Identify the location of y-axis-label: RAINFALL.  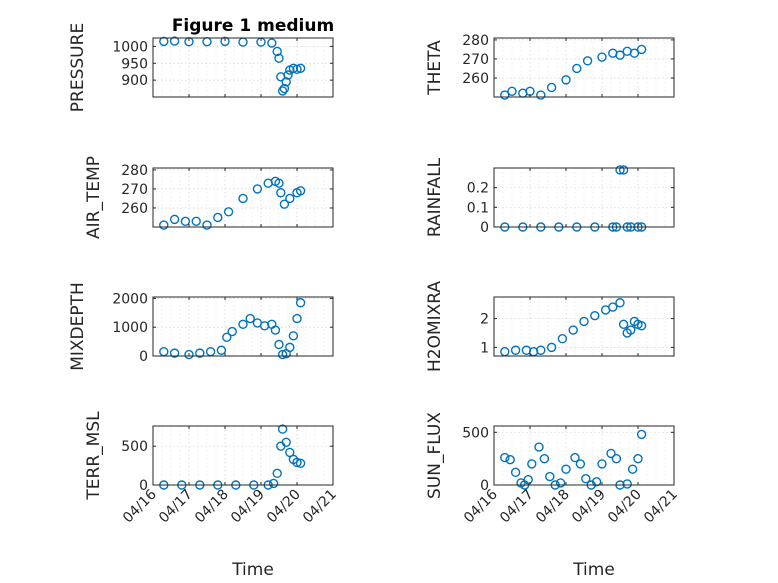
(435, 197).